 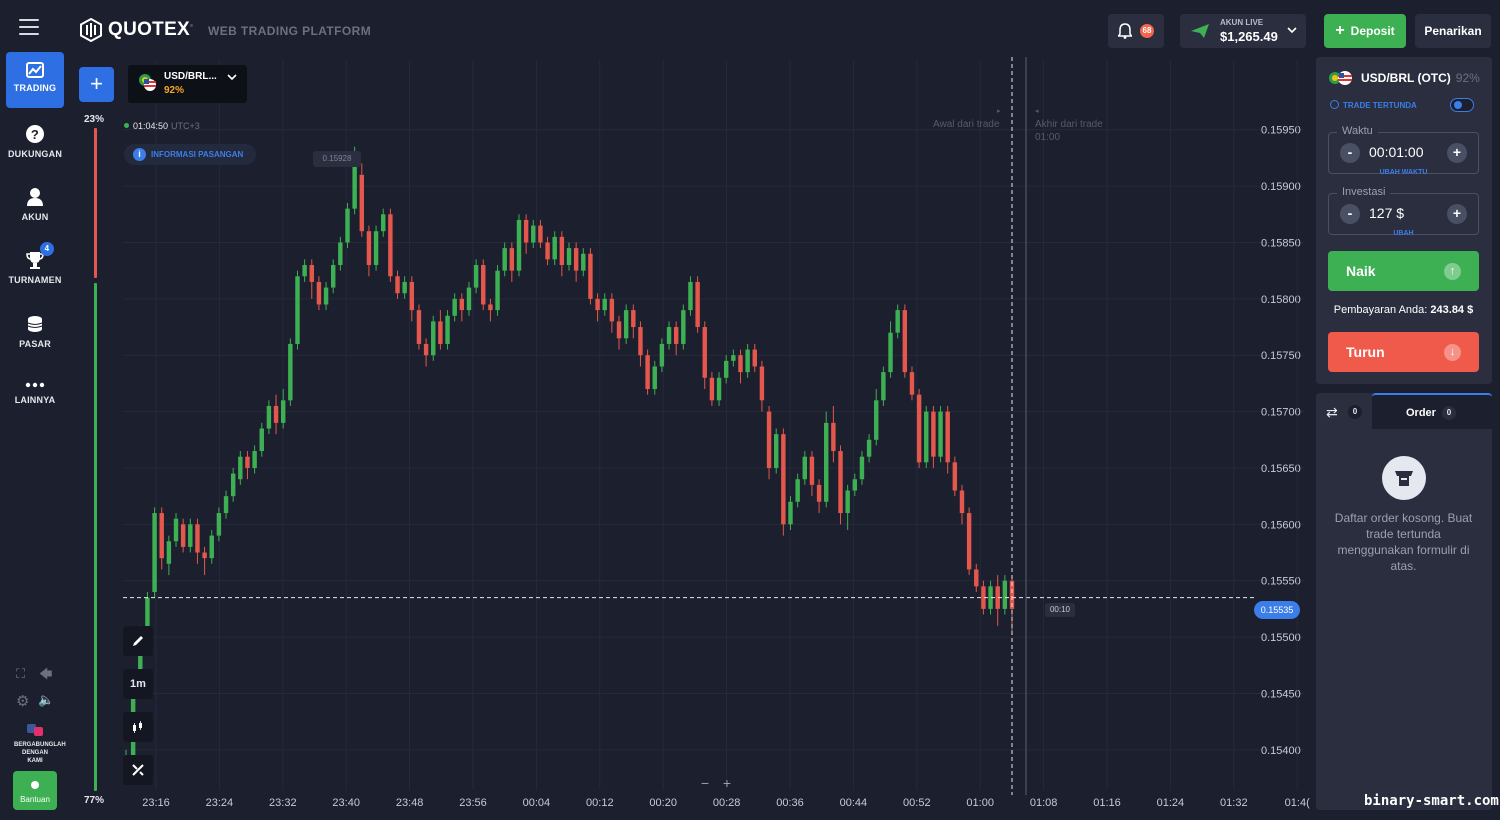 What do you see at coordinates (138, 770) in the screenshot?
I see `indicators-button` at bounding box center [138, 770].